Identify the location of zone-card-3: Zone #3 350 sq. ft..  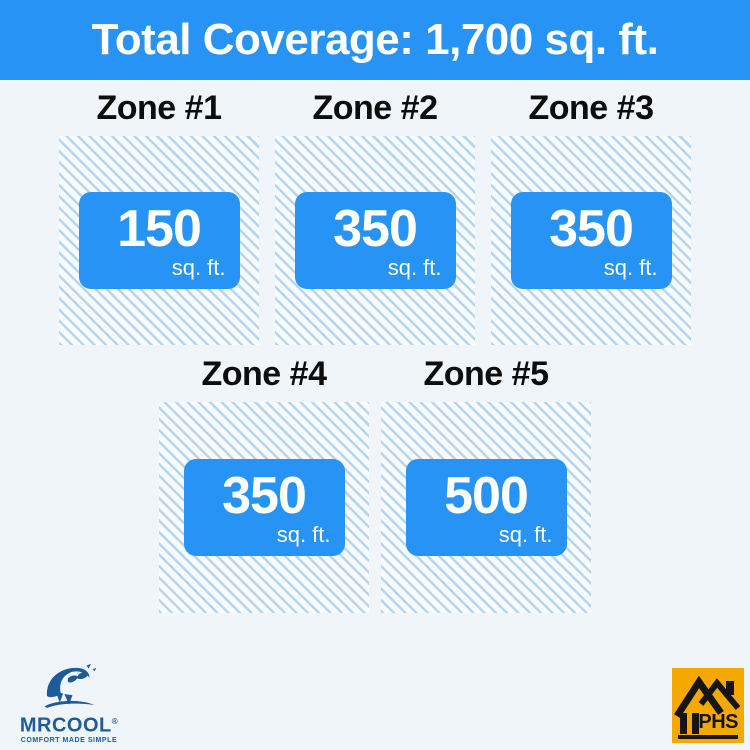
(591, 212).